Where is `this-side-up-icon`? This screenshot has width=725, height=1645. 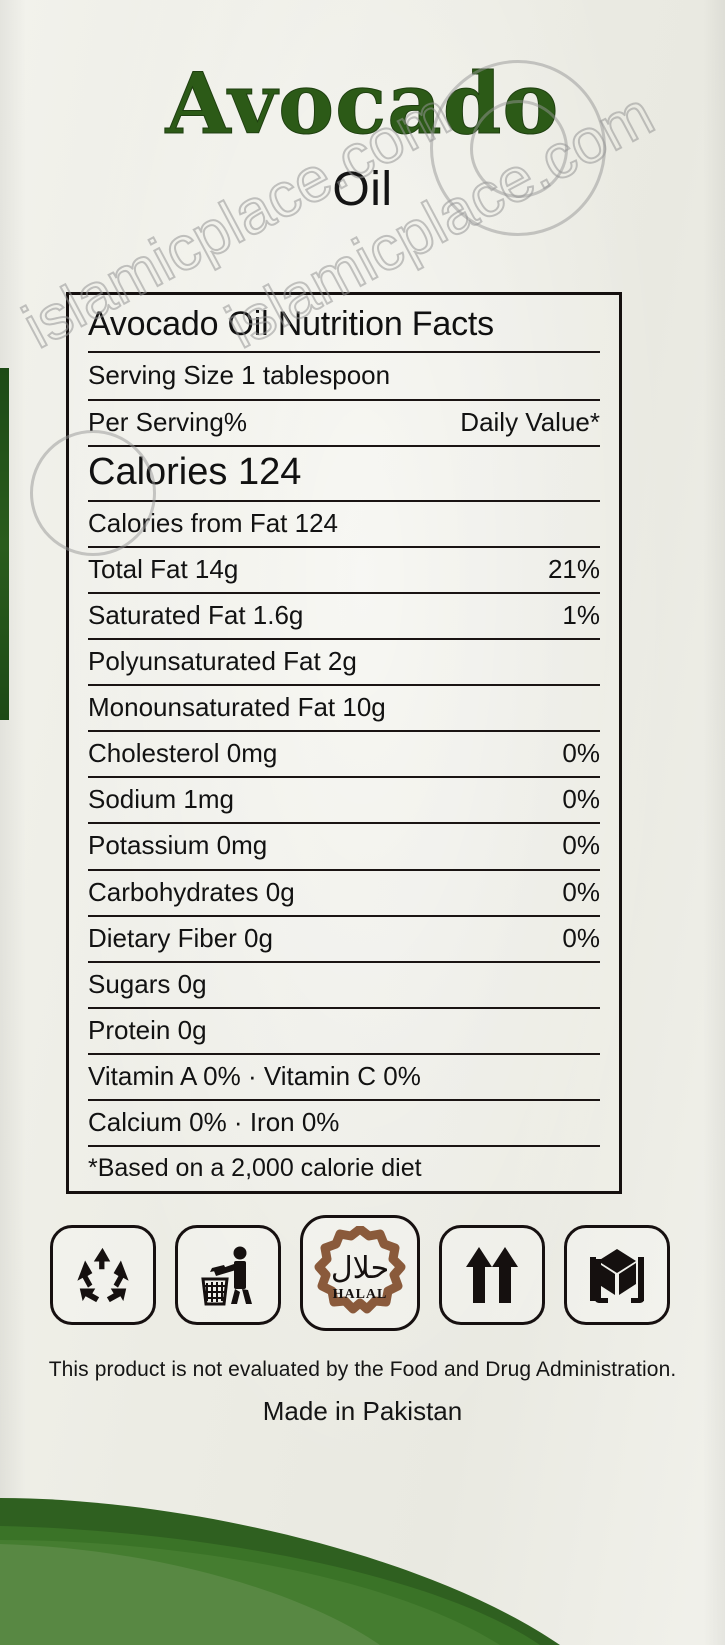
this-side-up-icon is located at coordinates (492, 1275).